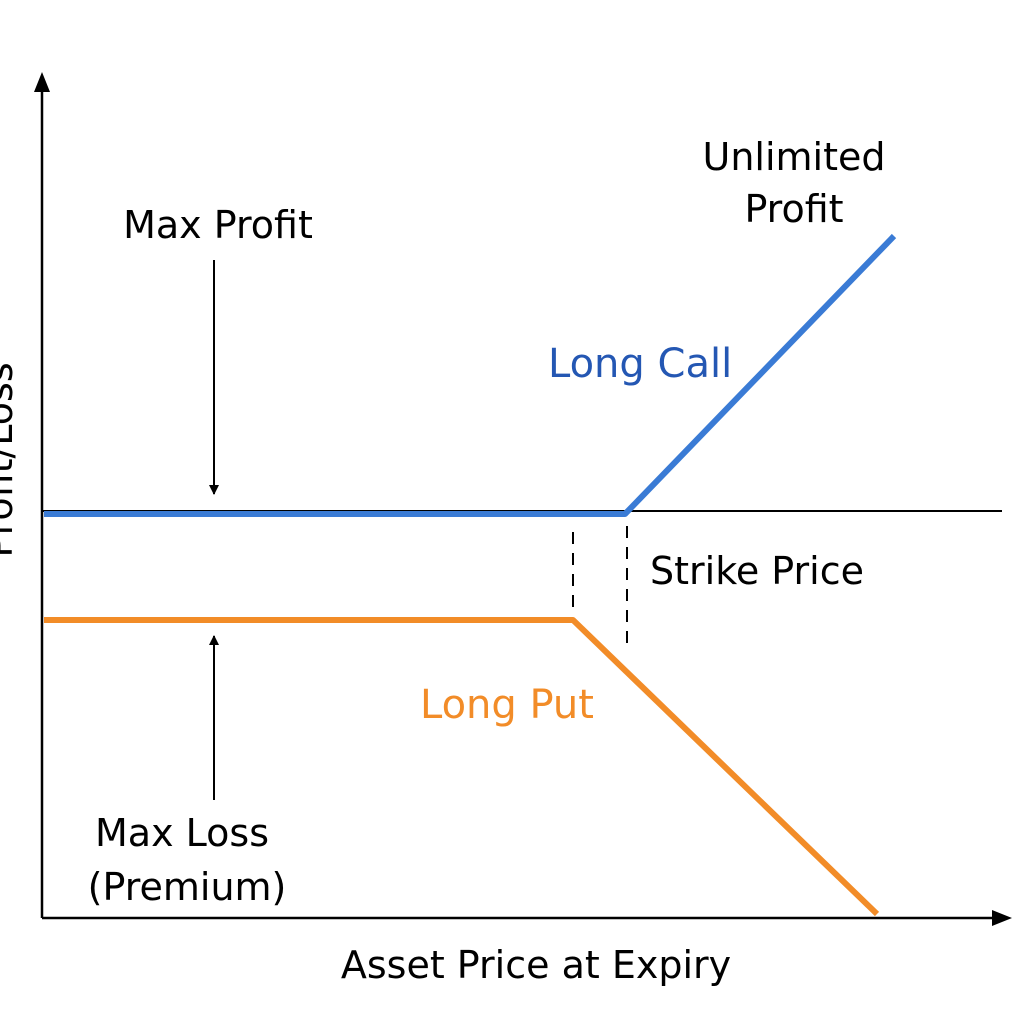 This screenshot has width=1024, height=1024. Describe the element at coordinates (182, 833) in the screenshot. I see `max-loss-label: Max Loss` at that location.